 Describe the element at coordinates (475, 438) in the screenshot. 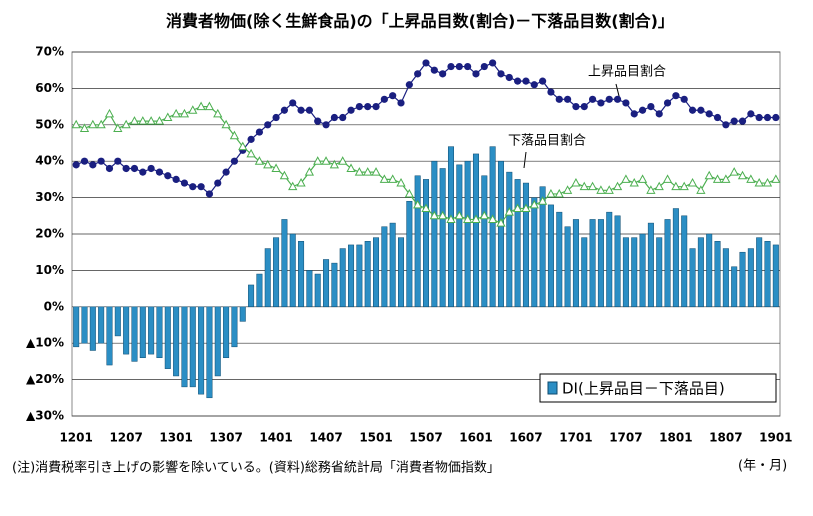

I see `x-tick-label: 1601` at that location.